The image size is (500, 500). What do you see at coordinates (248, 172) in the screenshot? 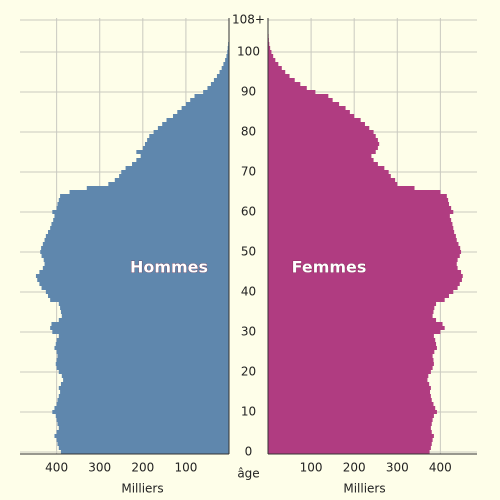
I see `y-tick-label: 70` at bounding box center [248, 172].